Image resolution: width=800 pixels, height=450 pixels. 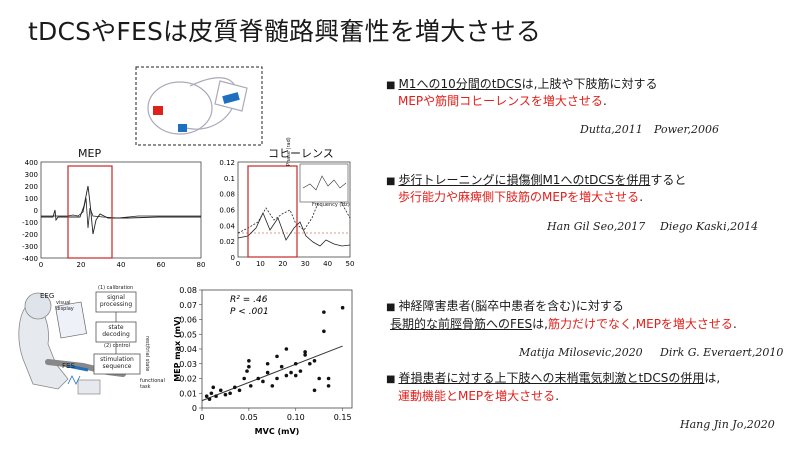 I want to click on scatter-y-tick: 0.05, so click(x=188, y=334).